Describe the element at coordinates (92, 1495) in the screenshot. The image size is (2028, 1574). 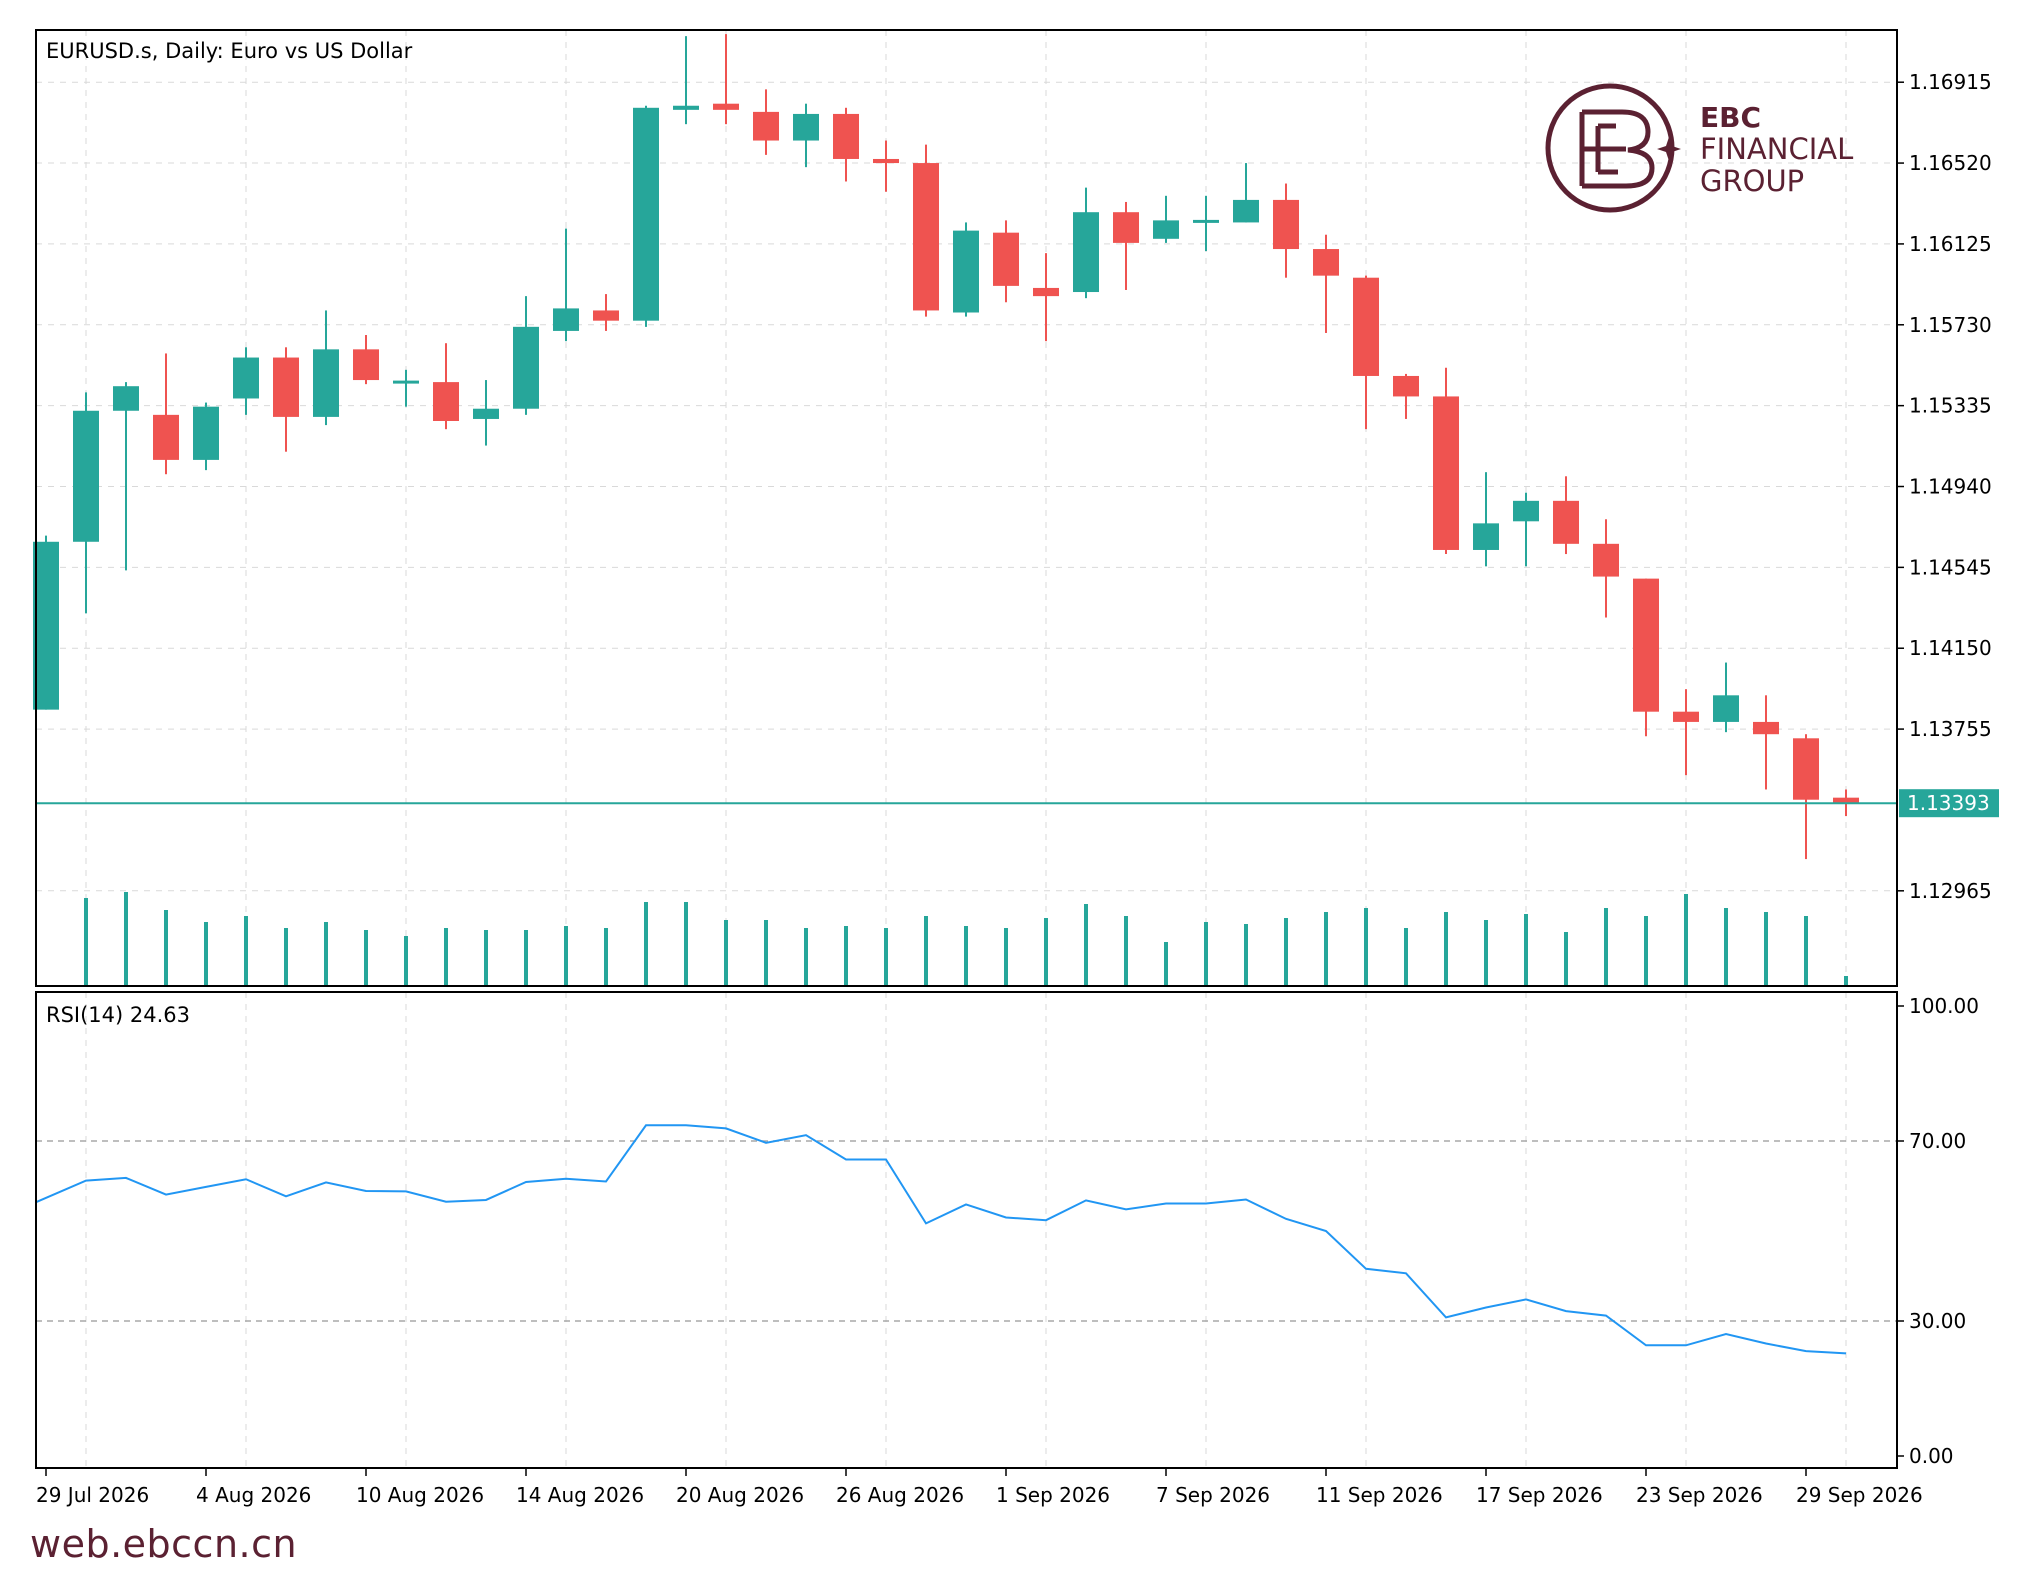
I see `x-tick-label: 29 Jul 2026` at that location.